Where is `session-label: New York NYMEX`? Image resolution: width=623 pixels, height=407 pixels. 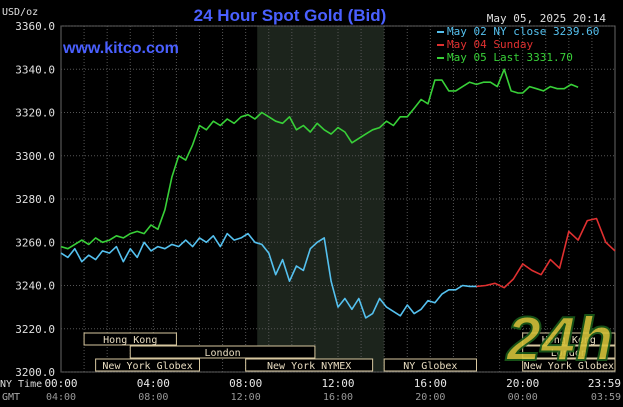
session-label: New York NYMEX is located at coordinates (309, 366).